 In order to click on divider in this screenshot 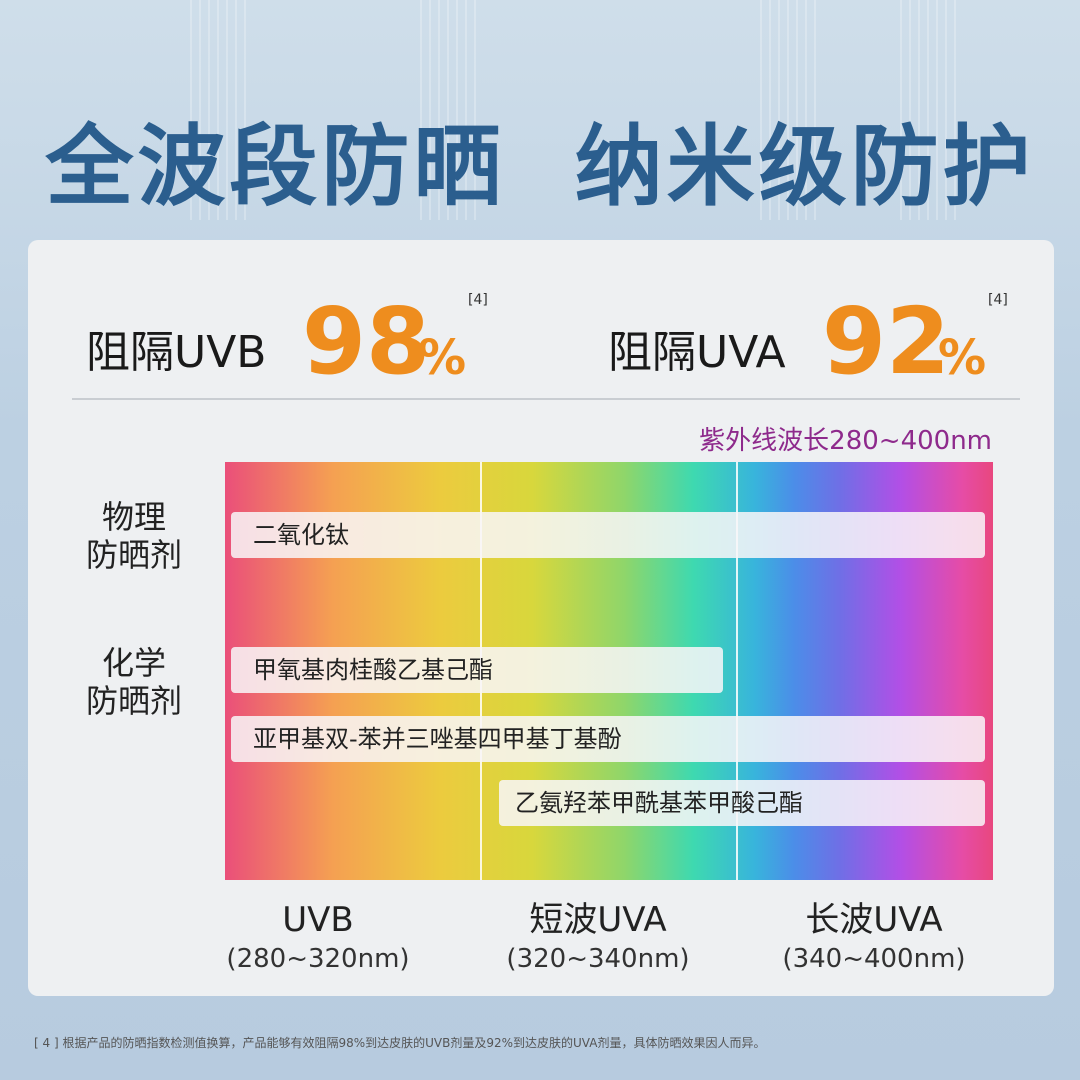, I will do `click(546, 399)`.